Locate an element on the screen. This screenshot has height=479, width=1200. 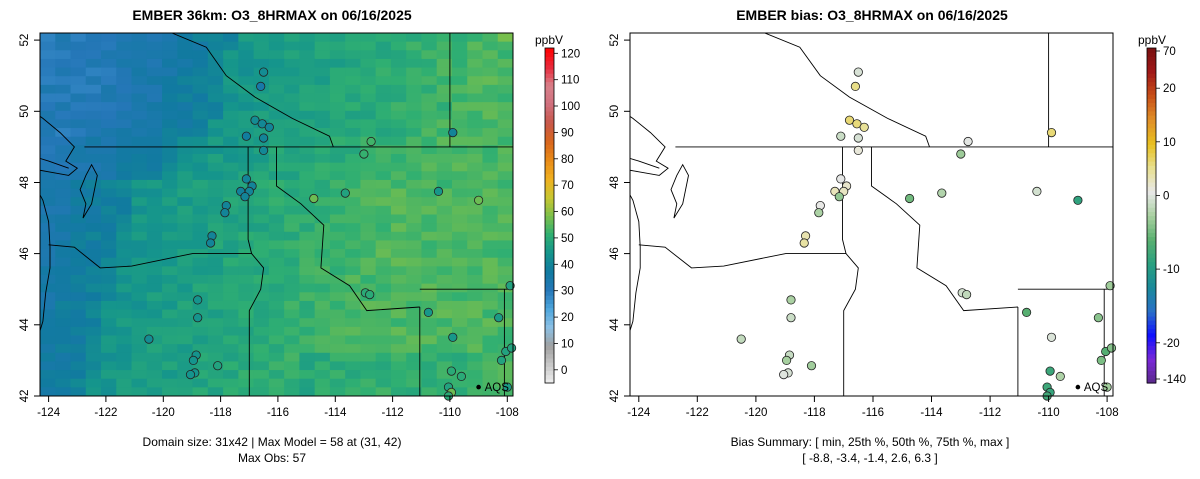
right-aqs-label: AQS is located at coordinates (1096, 388).